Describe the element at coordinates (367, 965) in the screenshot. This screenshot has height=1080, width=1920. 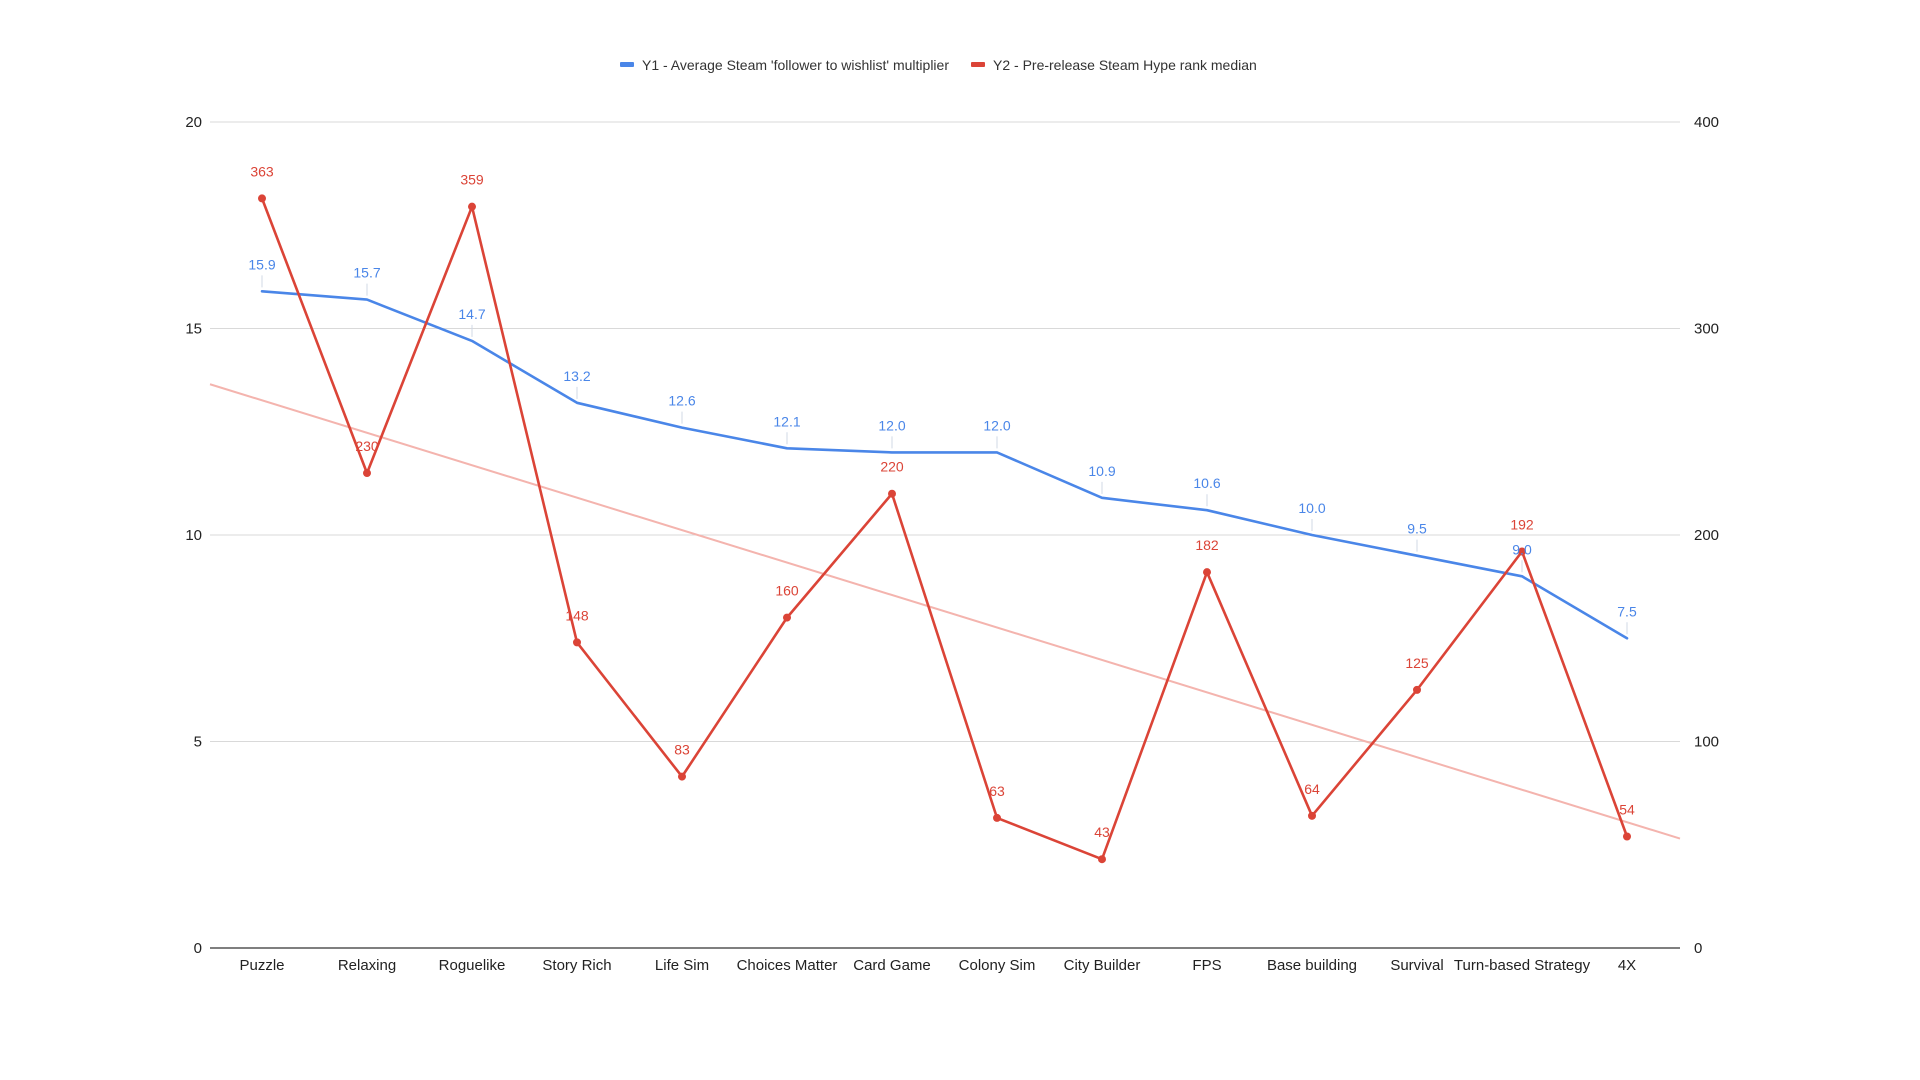
I see `x-axis-category-label: Relaxing` at that location.